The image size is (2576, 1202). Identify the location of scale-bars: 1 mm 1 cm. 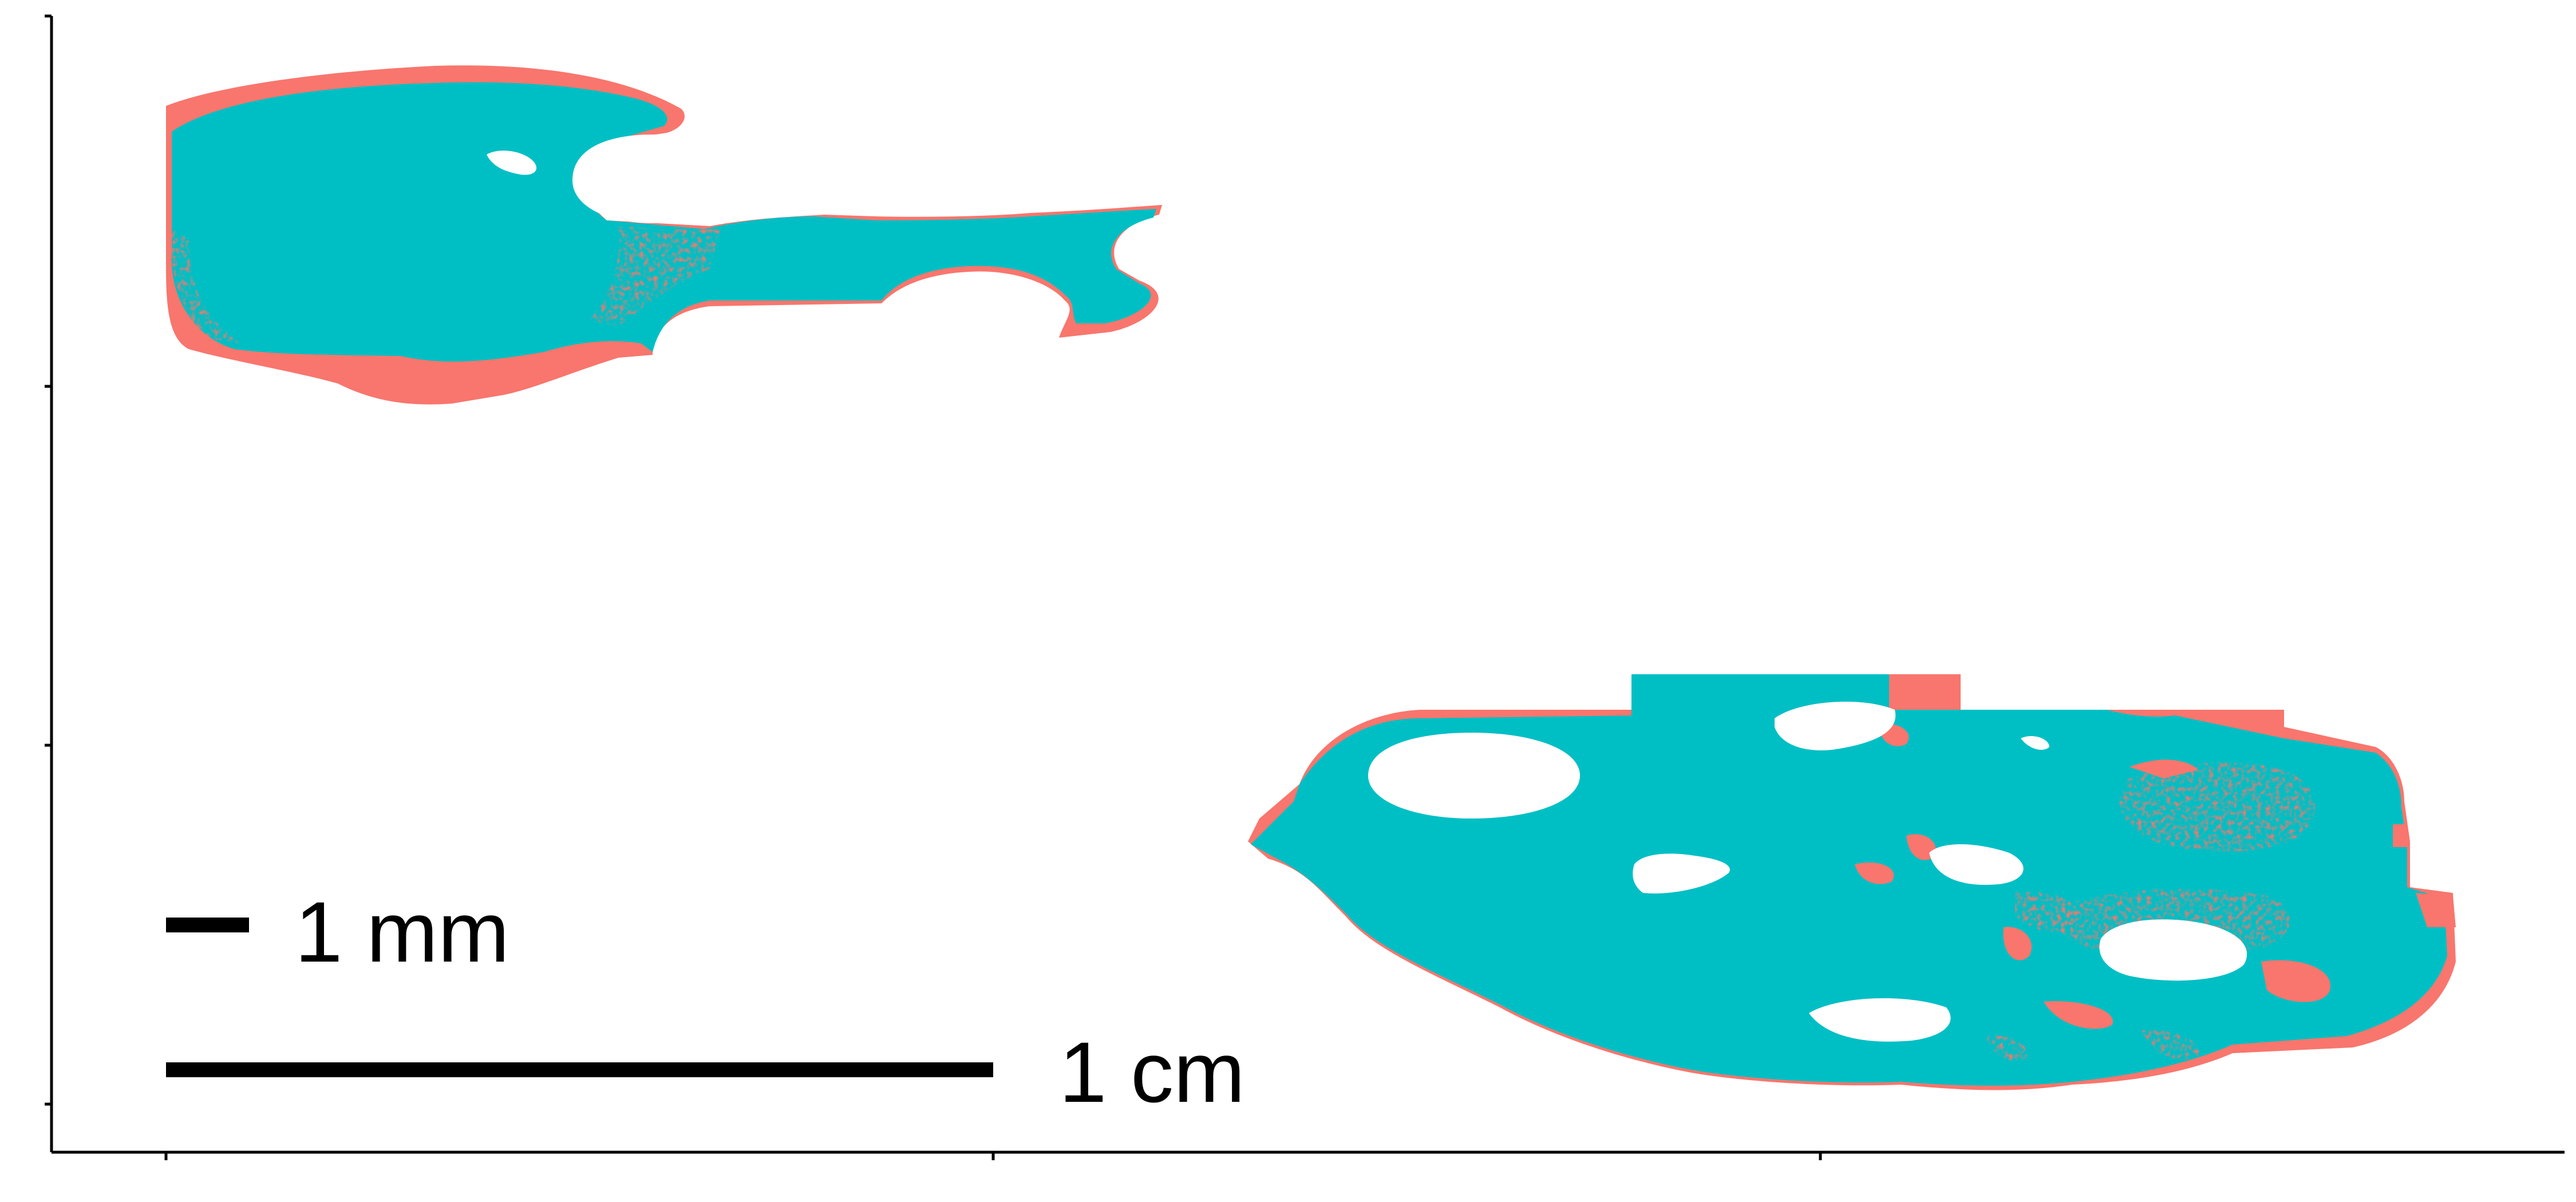
(705, 1002).